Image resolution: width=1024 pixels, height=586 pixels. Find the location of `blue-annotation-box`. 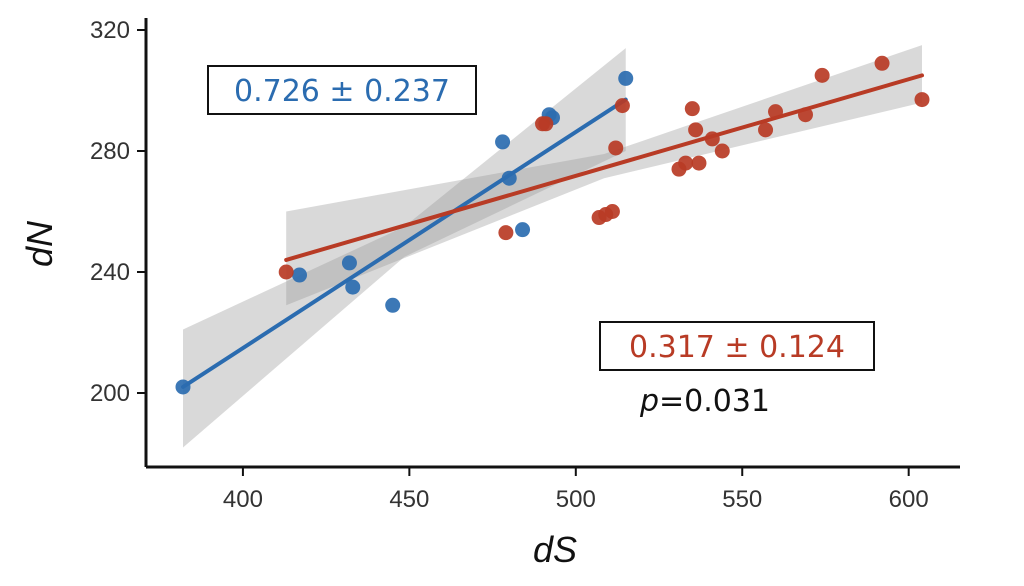

blue-annotation-box is located at coordinates (342, 90).